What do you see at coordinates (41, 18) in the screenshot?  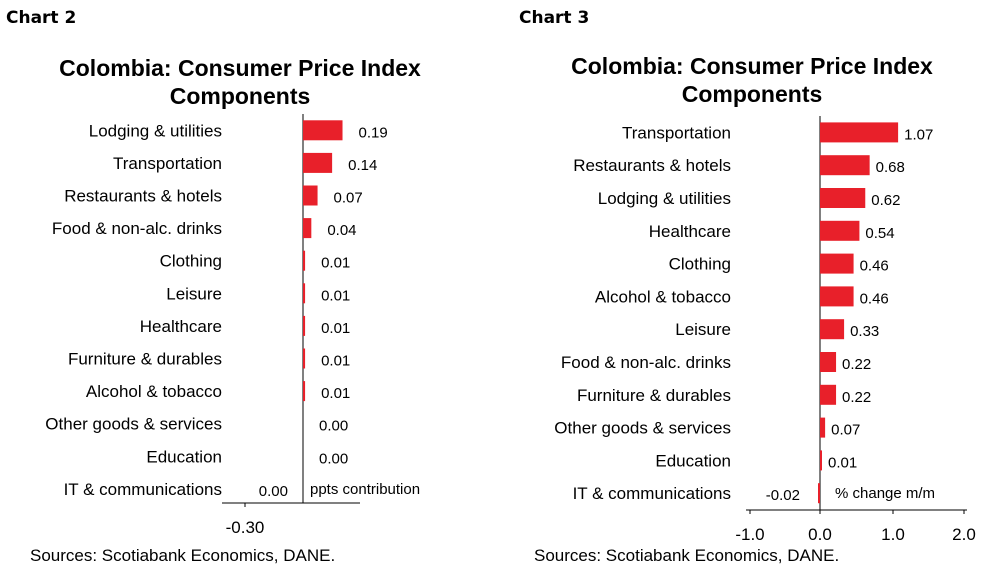 I see `chart-2-label: Chart 2` at bounding box center [41, 18].